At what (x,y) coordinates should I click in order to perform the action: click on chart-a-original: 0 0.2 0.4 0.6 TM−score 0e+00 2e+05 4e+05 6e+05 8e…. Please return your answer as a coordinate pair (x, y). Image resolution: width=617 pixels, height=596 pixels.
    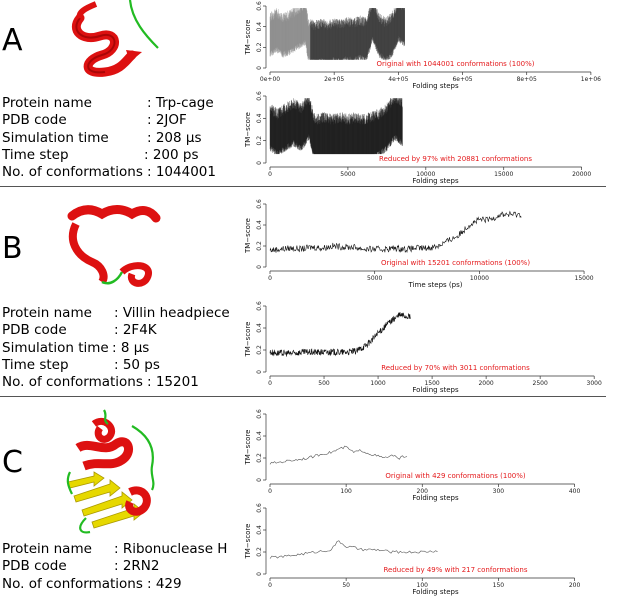
    Looking at the image, I should click on (428, 45).